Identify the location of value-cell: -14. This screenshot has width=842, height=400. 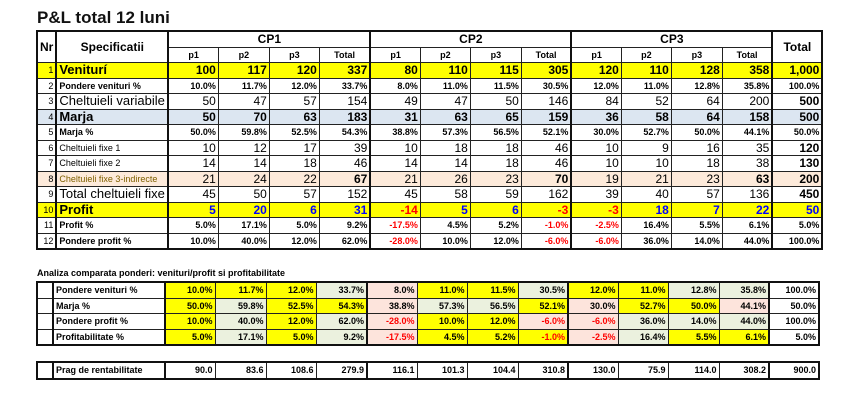
(395, 209).